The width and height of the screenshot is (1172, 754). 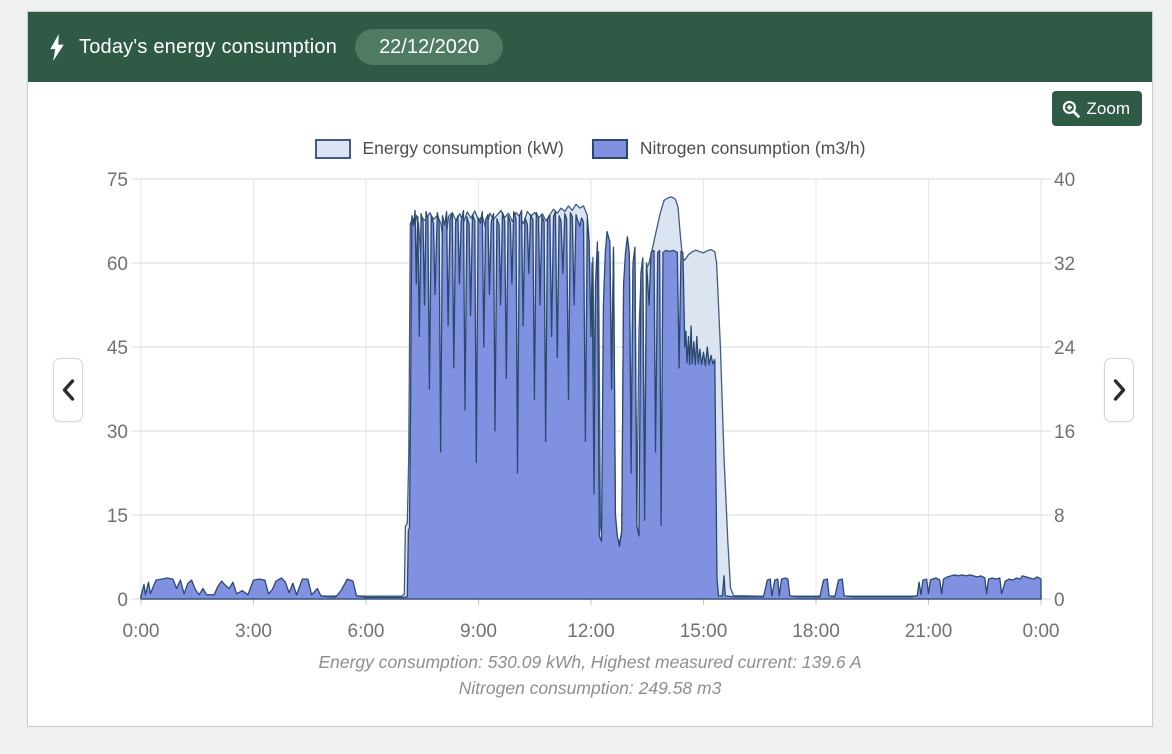 What do you see at coordinates (122, 600) in the screenshot?
I see `y-left-tick-label: 0` at bounding box center [122, 600].